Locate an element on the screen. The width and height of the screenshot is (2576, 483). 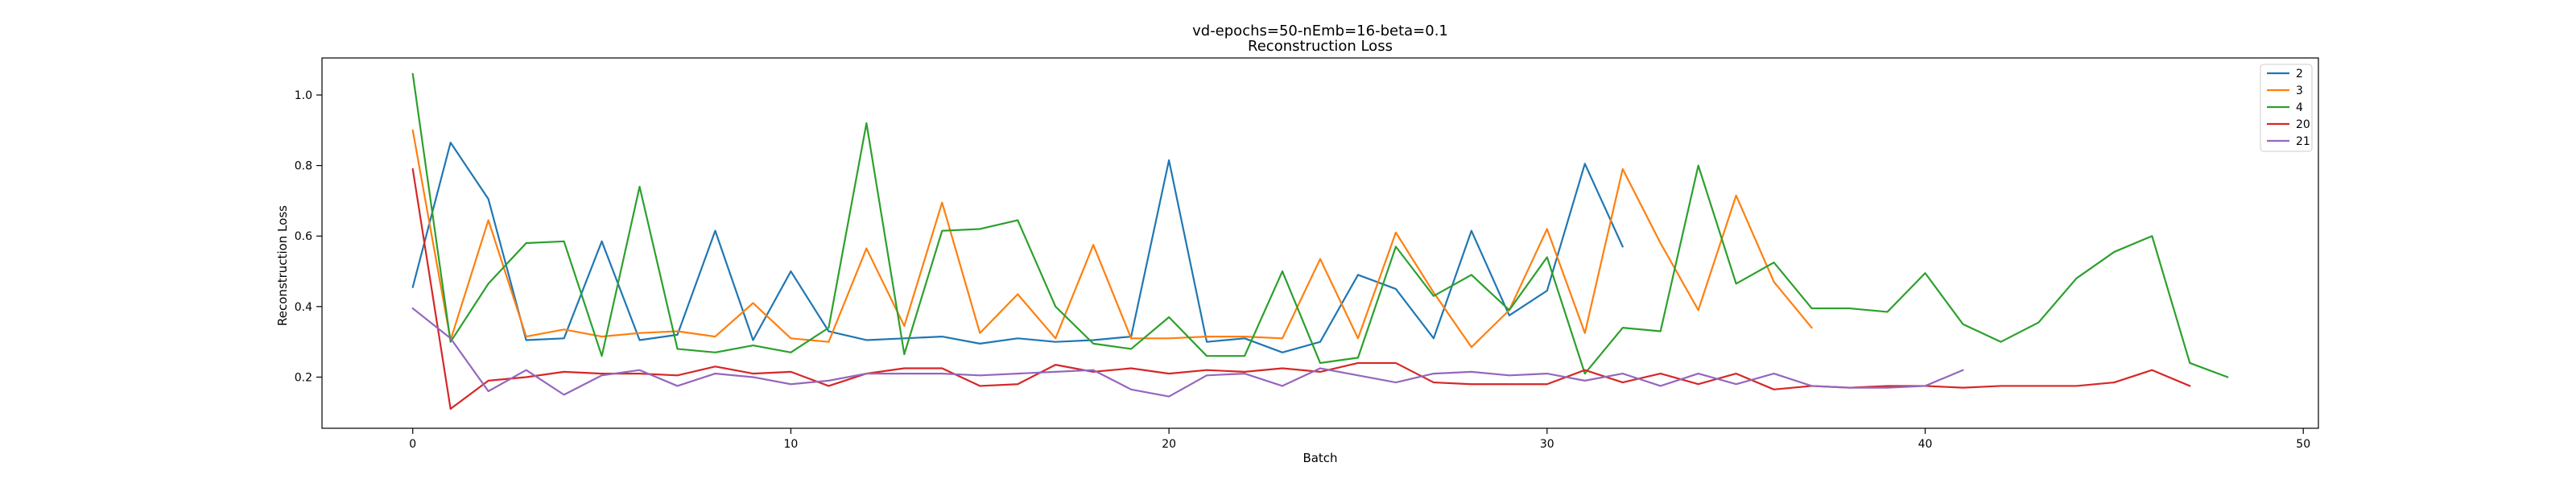
legend-label-2: 2 is located at coordinates (2299, 74).